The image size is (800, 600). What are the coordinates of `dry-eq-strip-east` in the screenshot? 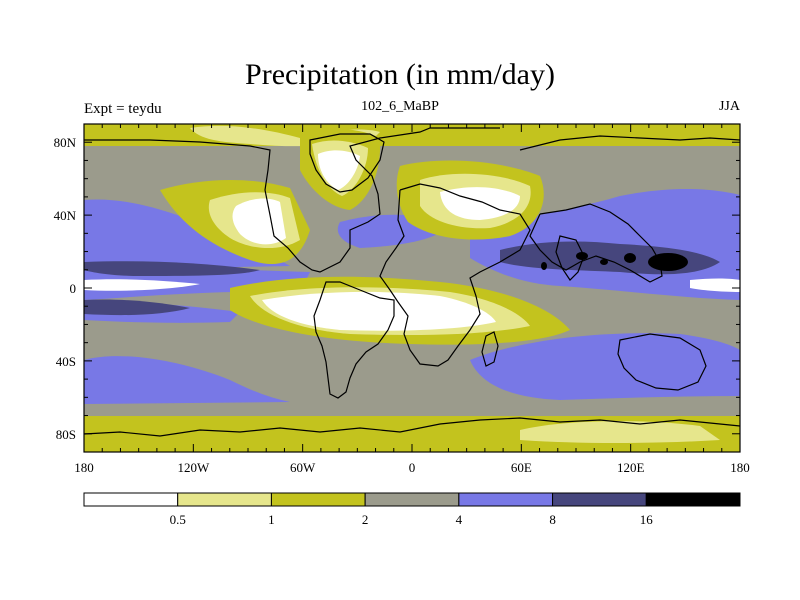 It's located at (715, 285).